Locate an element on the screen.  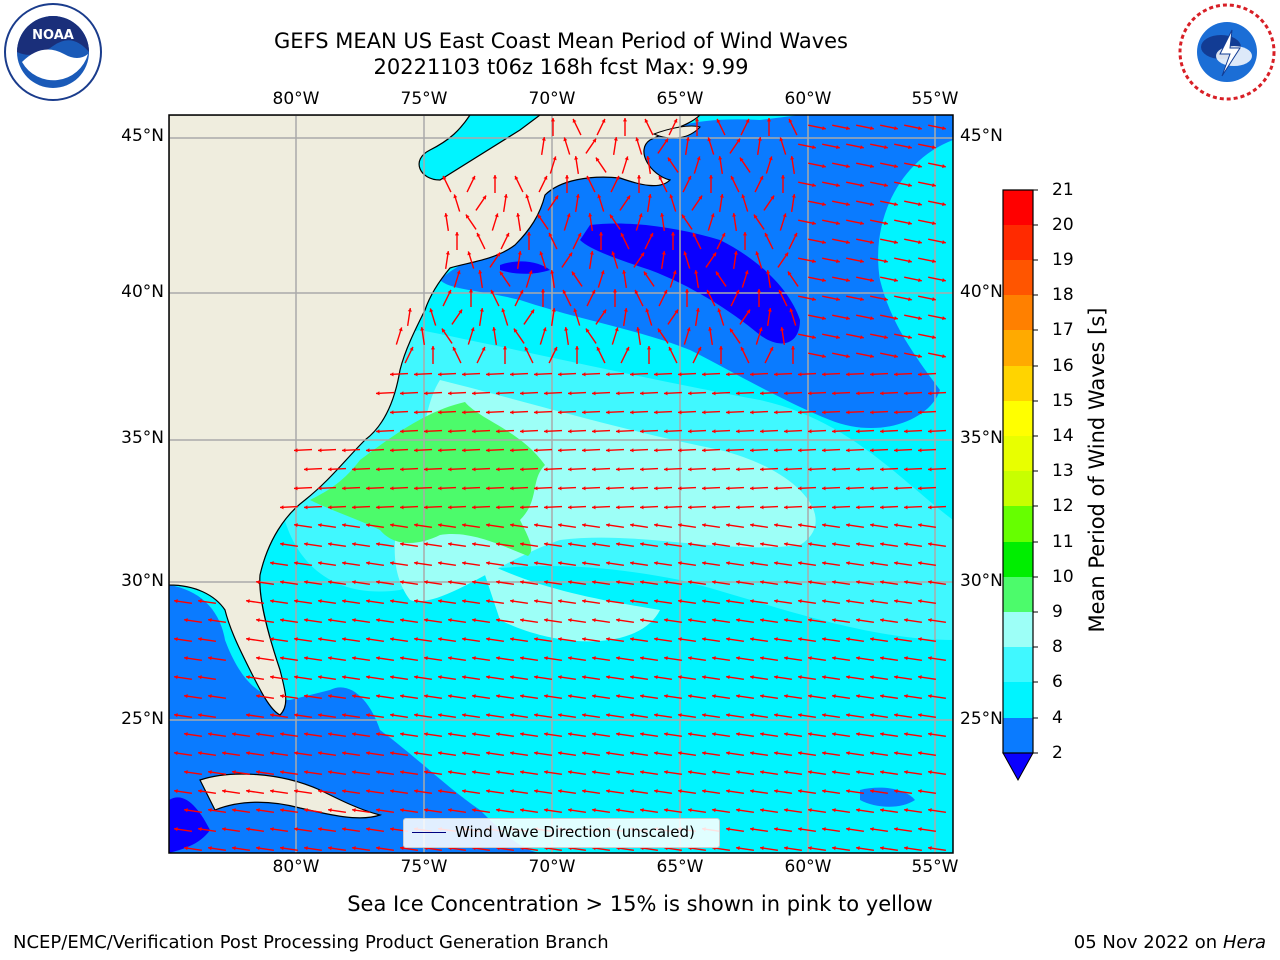
lon-tick-bottom: 80°W is located at coordinates (296, 867).